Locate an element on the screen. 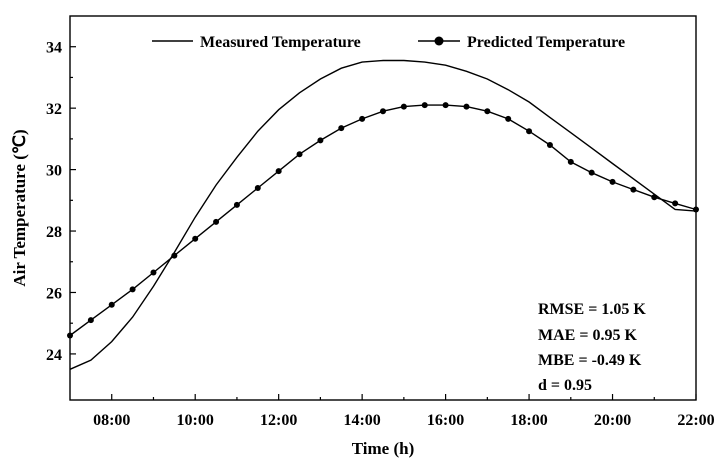 The image size is (716, 463). x-tick-label: 20:00 is located at coordinates (612, 420).